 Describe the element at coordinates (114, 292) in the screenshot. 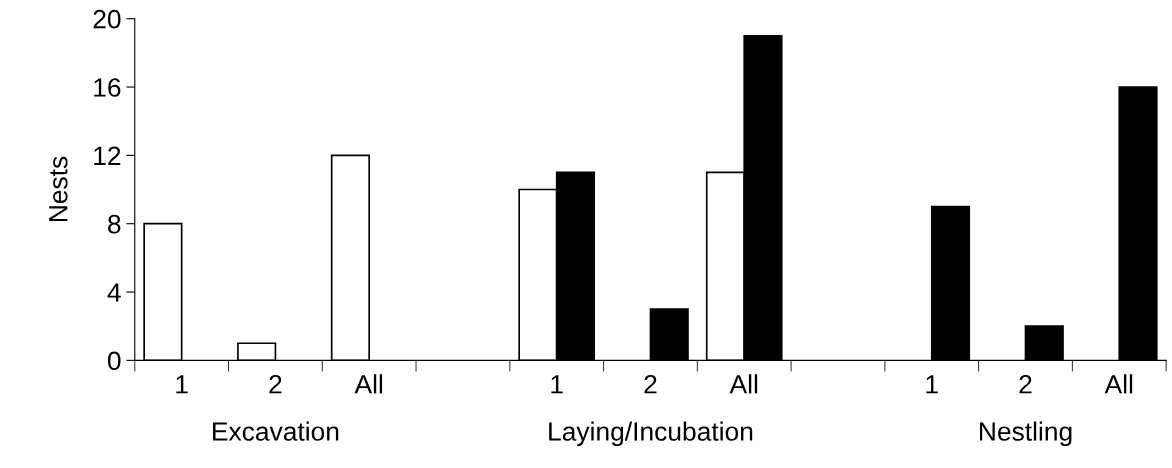

I see `y-tick-label: 4` at that location.